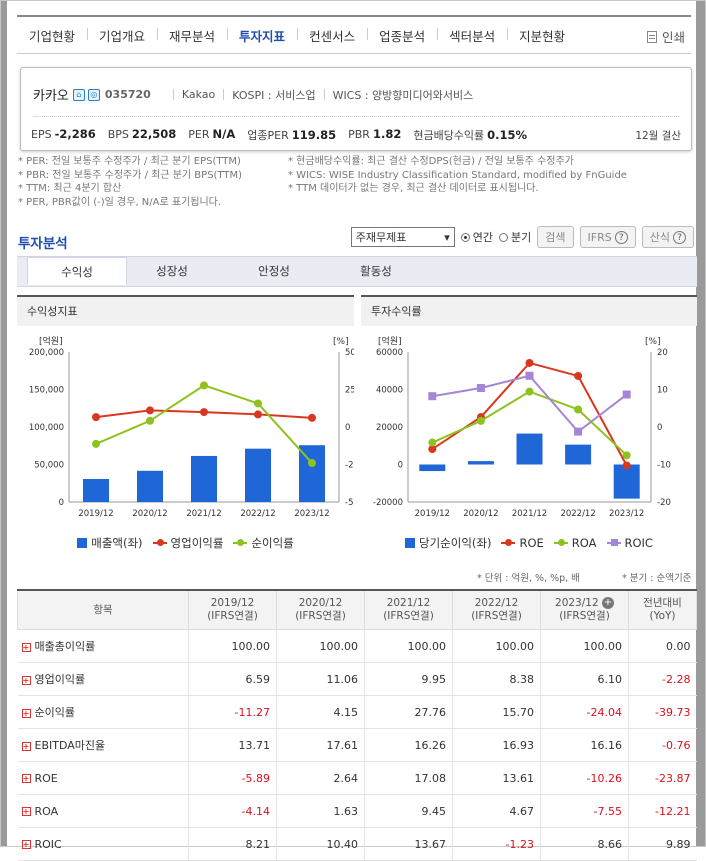  I want to click on search-button: 검색, so click(555, 237).